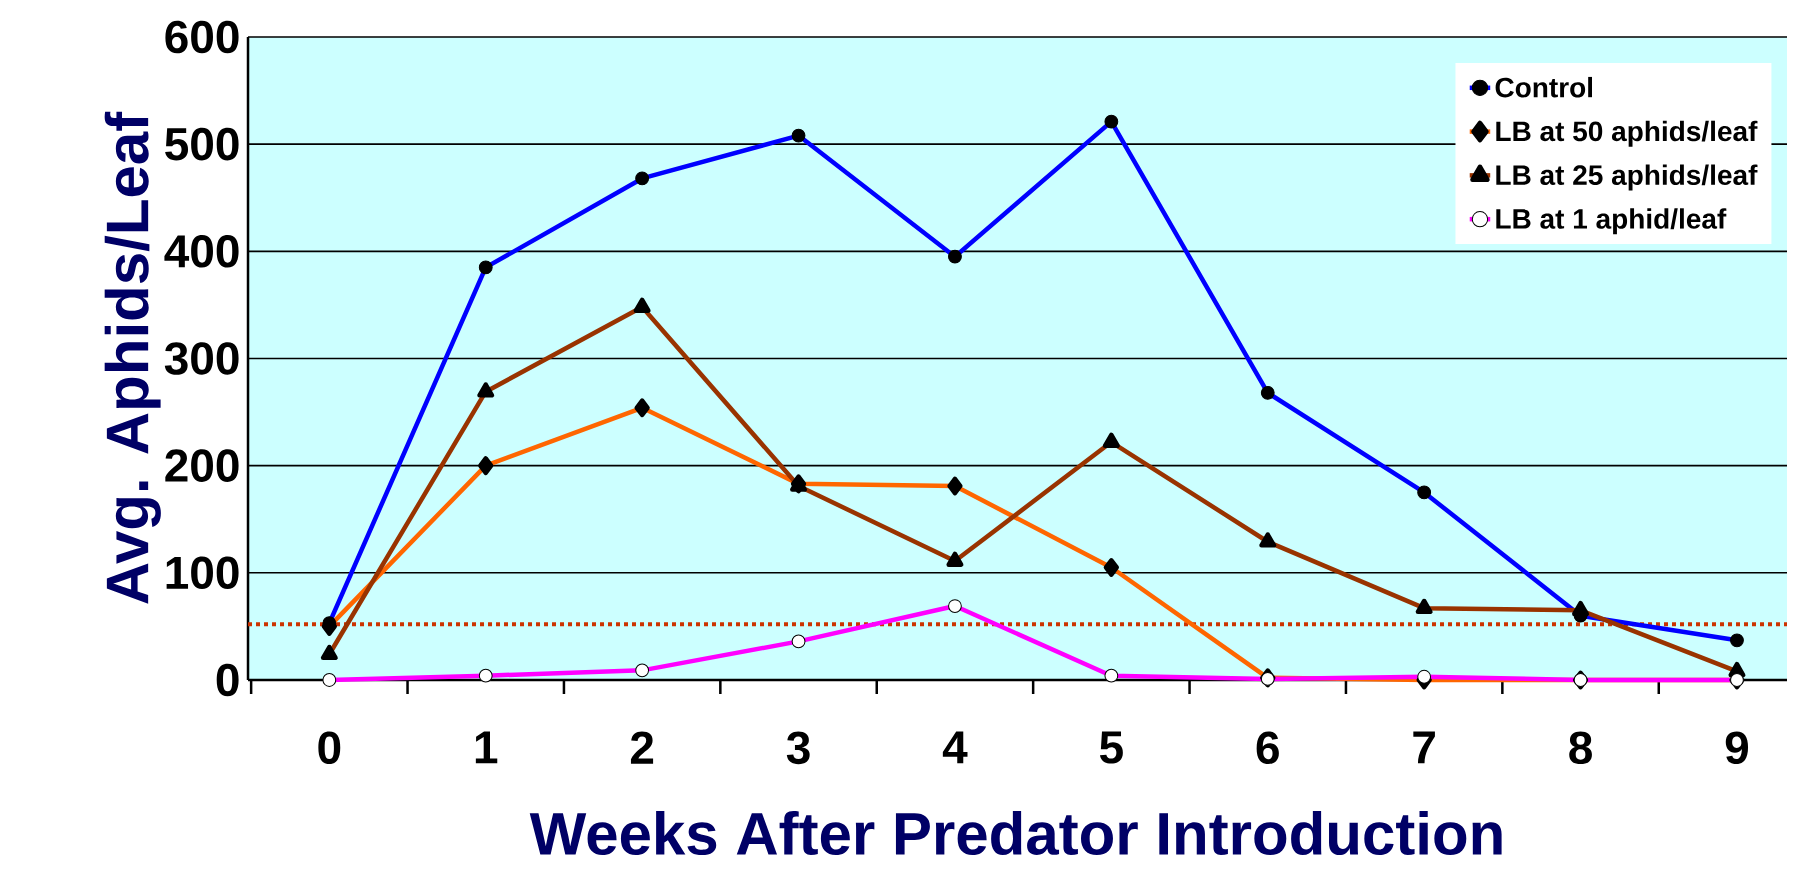 The height and width of the screenshot is (877, 1810). I want to click on x-tick-label: 1, so click(486, 747).